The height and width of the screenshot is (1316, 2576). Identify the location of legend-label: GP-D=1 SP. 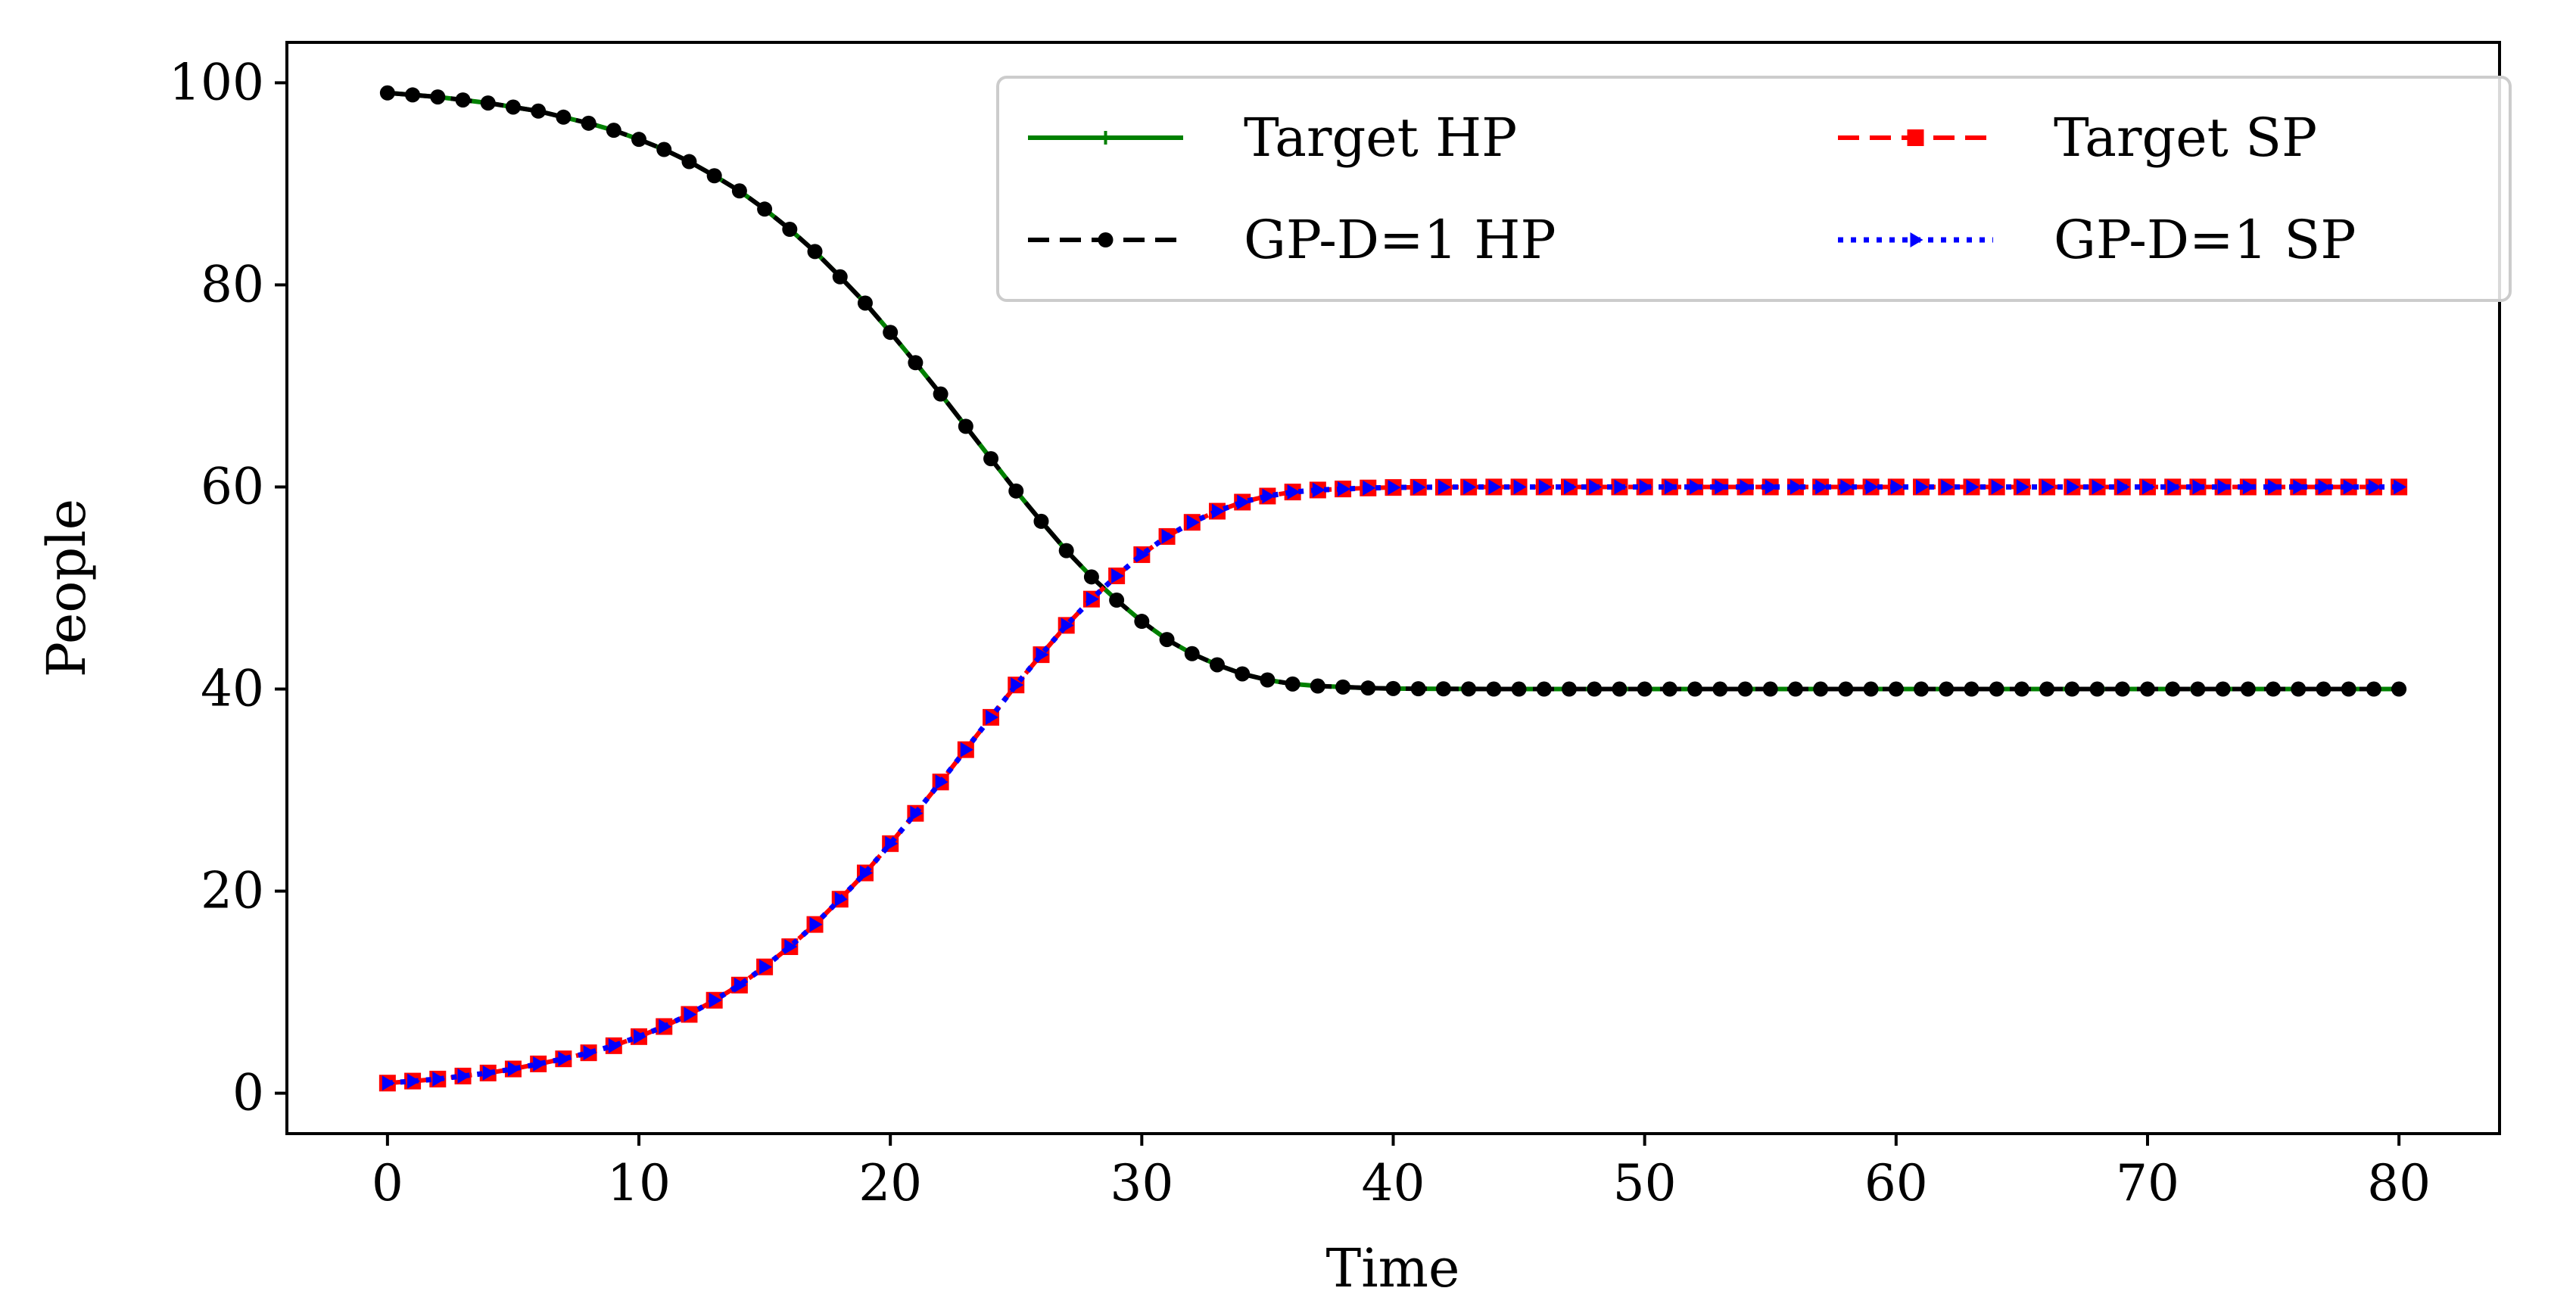
(2205, 240).